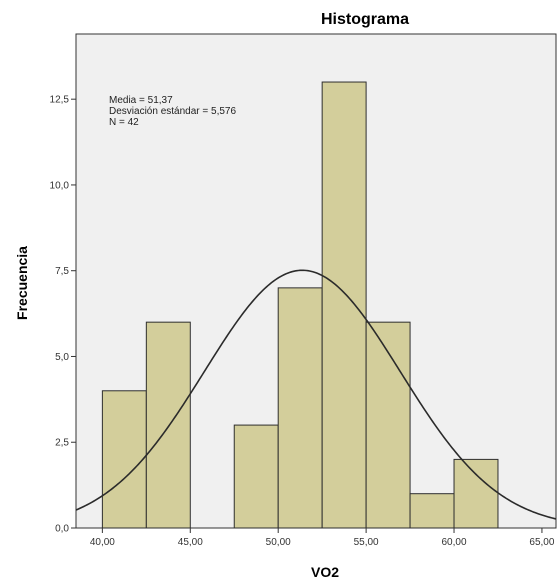  I want to click on y-tick-label: 10,0, so click(60, 185).